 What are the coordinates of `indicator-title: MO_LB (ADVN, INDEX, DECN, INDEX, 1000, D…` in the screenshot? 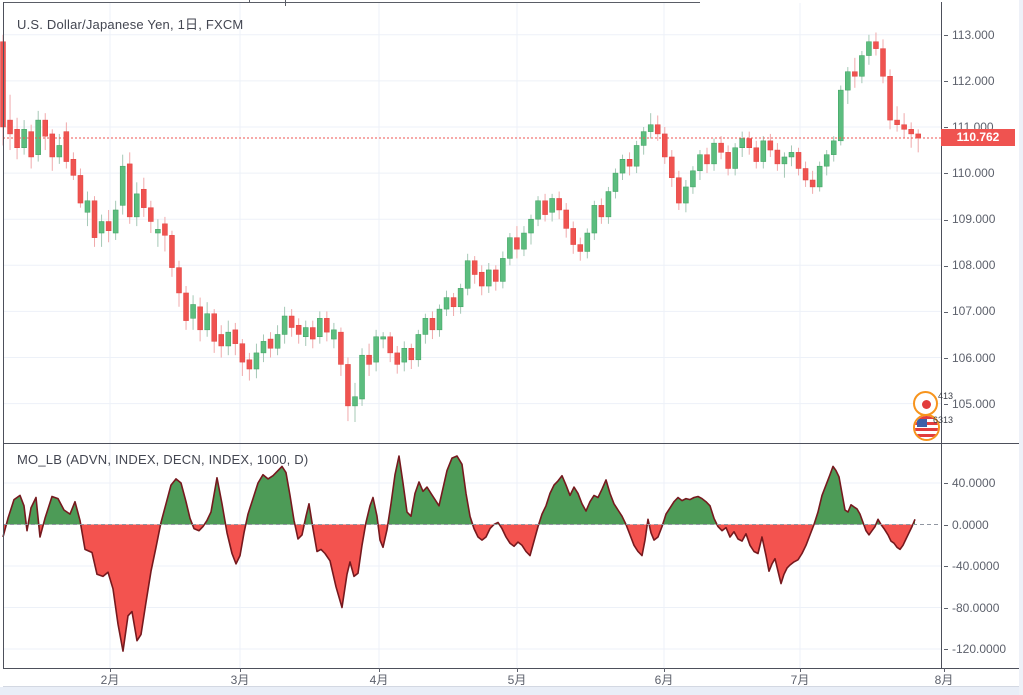 It's located at (163, 459).